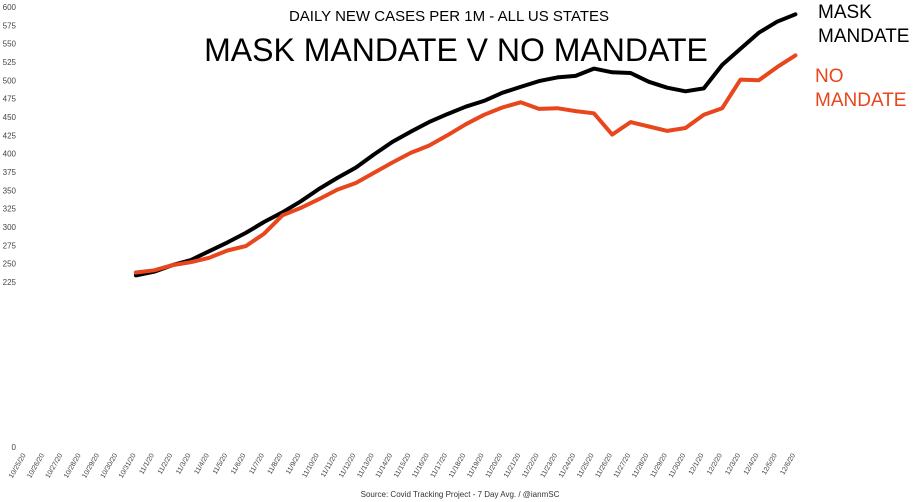 Image resolution: width=916 pixels, height=502 pixels. I want to click on x-tick-label: 11/20/20, so click(494, 465).